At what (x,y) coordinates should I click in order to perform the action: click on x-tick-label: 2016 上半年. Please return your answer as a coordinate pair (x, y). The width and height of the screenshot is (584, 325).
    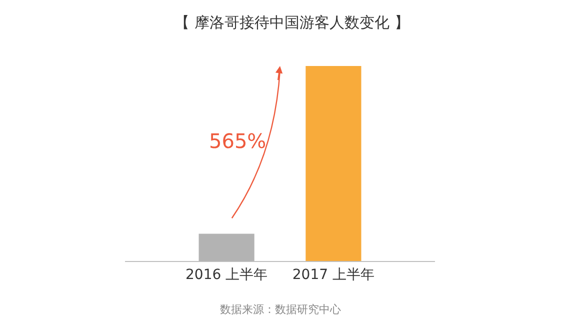
    Looking at the image, I should click on (227, 274).